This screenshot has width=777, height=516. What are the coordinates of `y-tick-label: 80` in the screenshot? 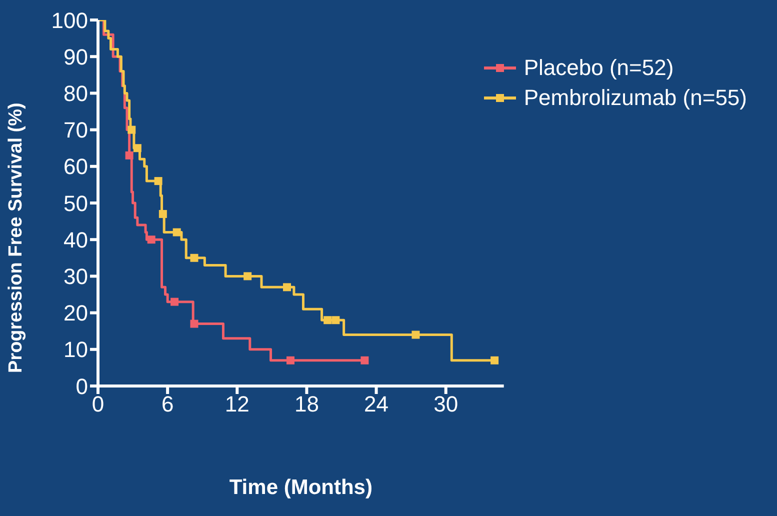 It's located at (76, 93).